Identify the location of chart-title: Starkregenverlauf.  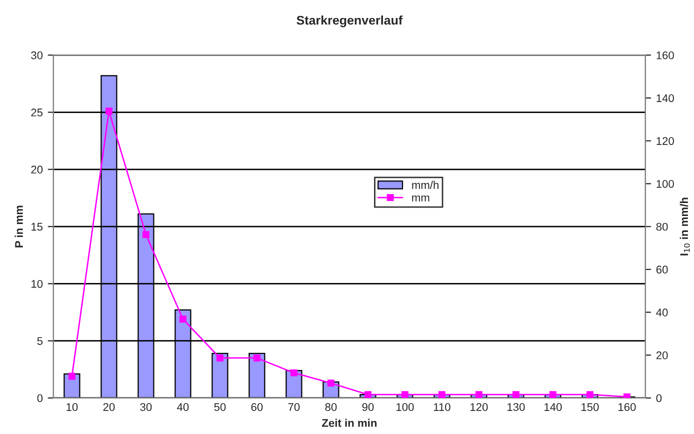
(349, 22).